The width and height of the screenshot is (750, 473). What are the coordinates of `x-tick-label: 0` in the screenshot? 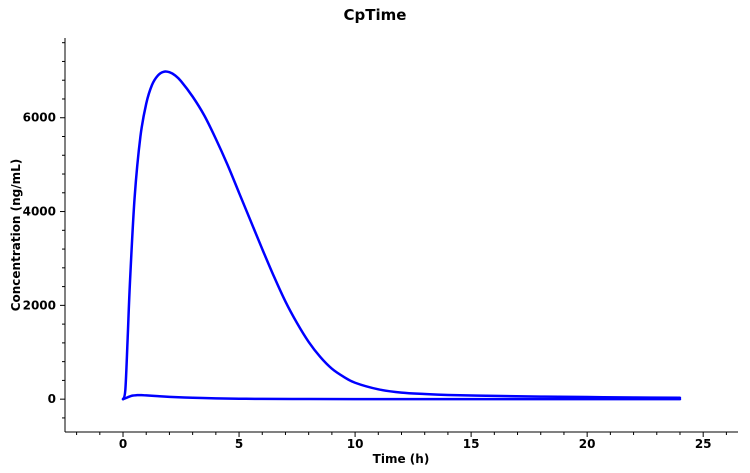 It's located at (123, 444).